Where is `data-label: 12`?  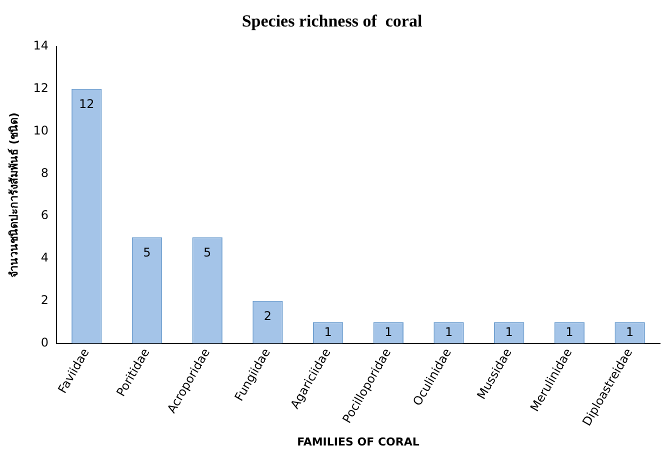
data-label: 12 is located at coordinates (86, 103).